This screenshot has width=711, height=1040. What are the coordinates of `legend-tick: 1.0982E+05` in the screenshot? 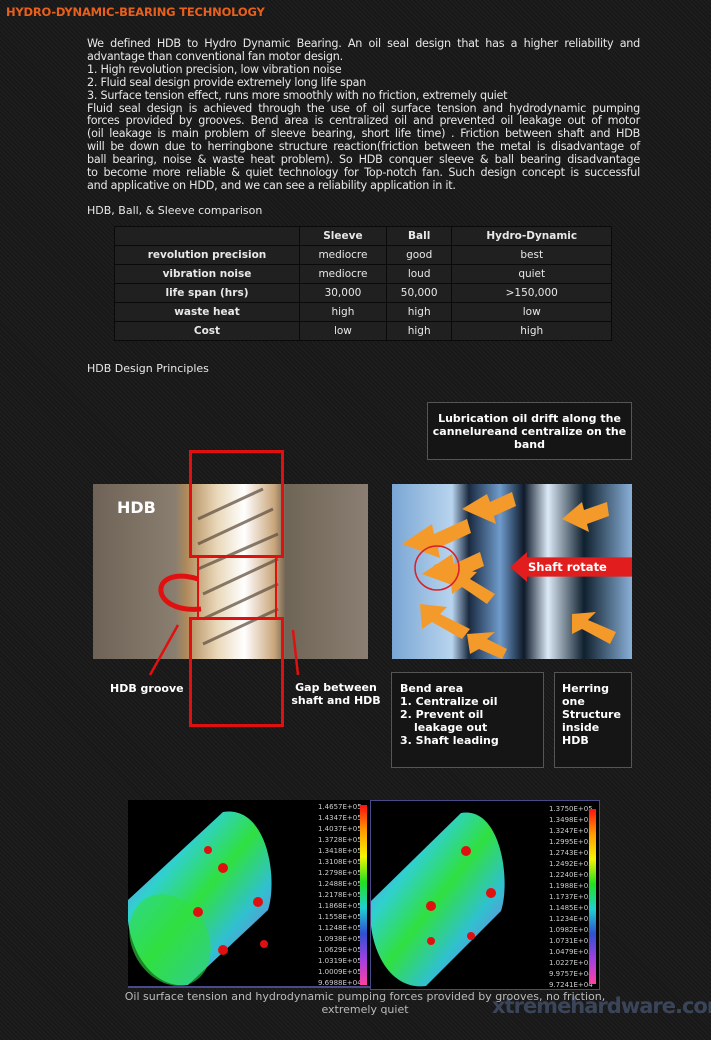 It's located at (571, 930).